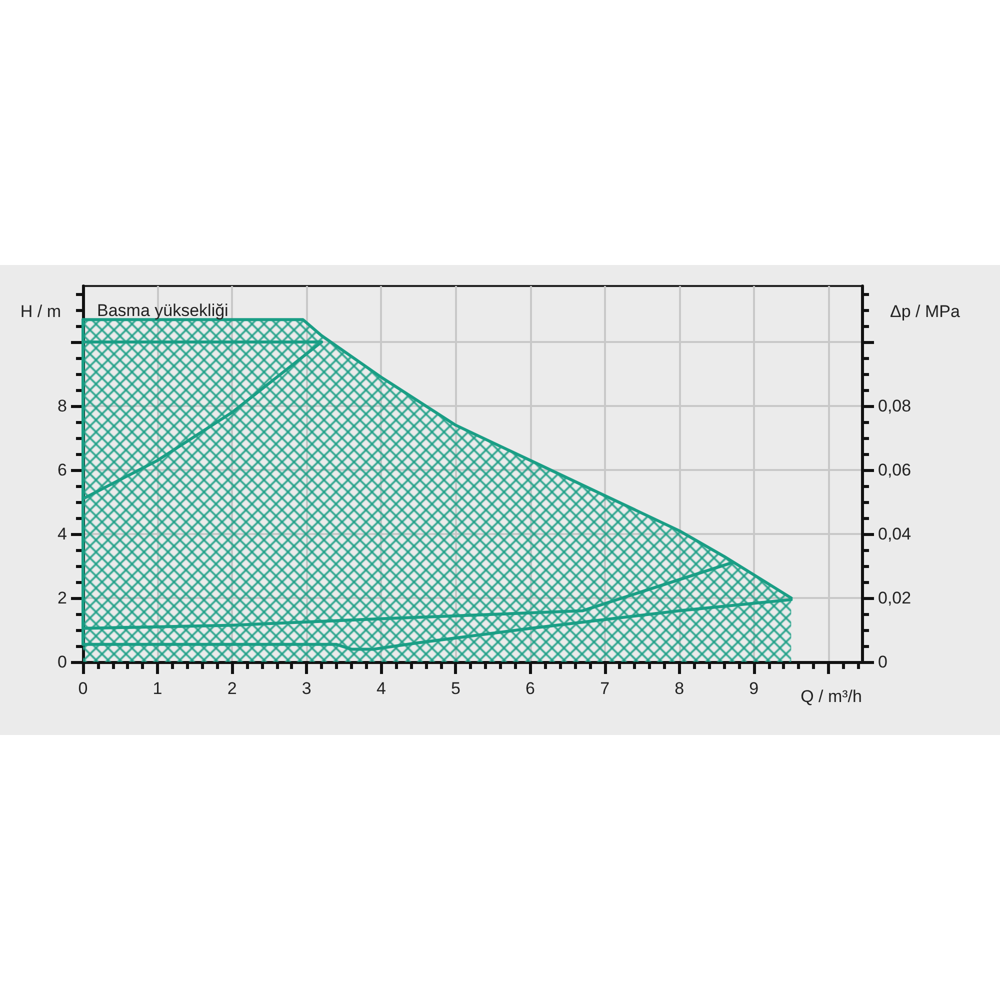 The image size is (1000, 1000). Describe the element at coordinates (62, 406) in the screenshot. I see `y-tick-label: 8` at that location.